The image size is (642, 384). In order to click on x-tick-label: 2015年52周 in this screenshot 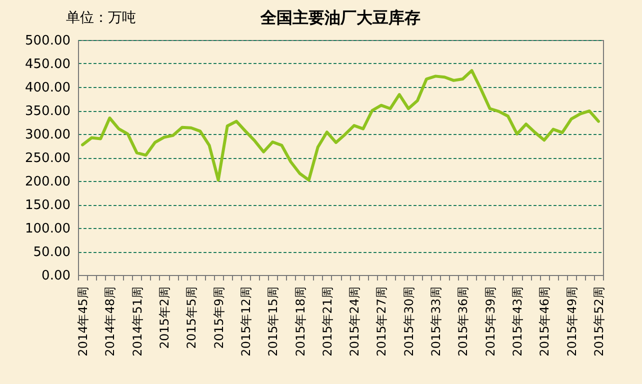, I will do `click(599, 321)`.